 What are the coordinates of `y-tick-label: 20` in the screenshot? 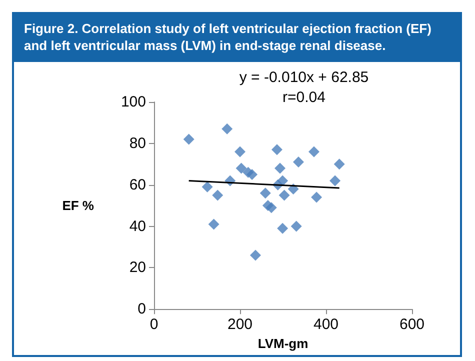 It's located at (137, 267).